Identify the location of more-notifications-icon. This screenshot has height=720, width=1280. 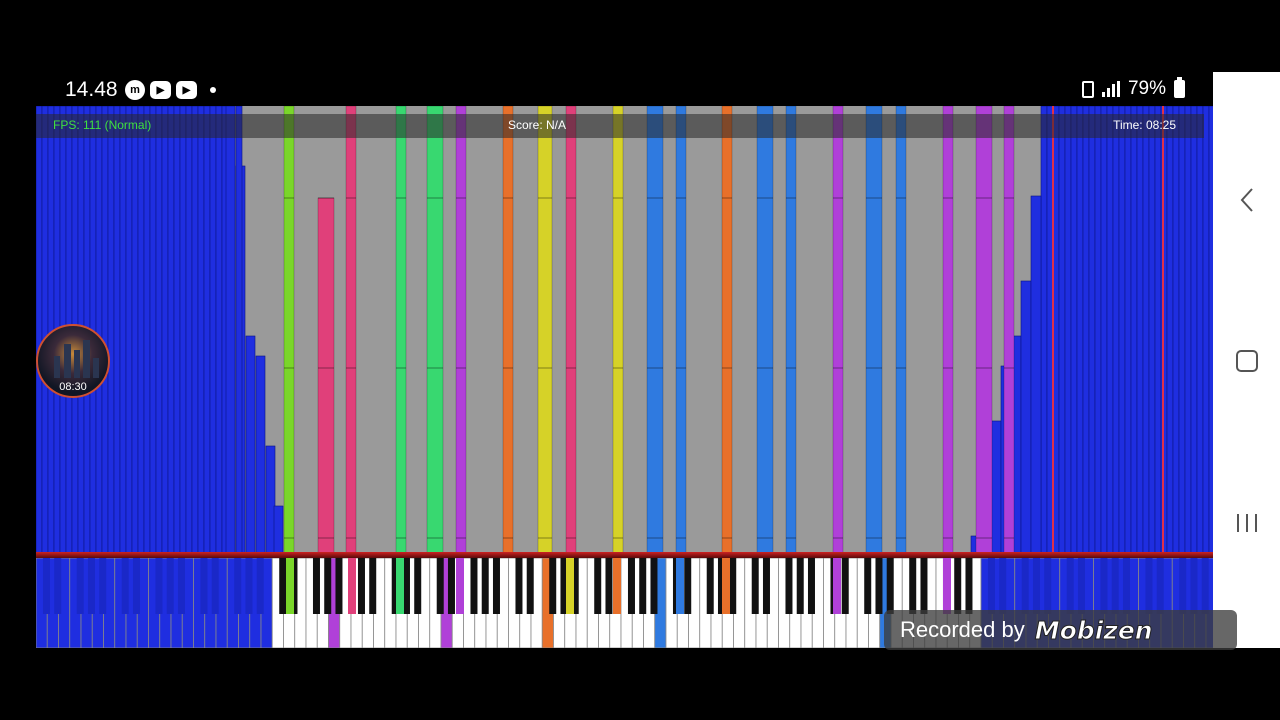
(213, 90).